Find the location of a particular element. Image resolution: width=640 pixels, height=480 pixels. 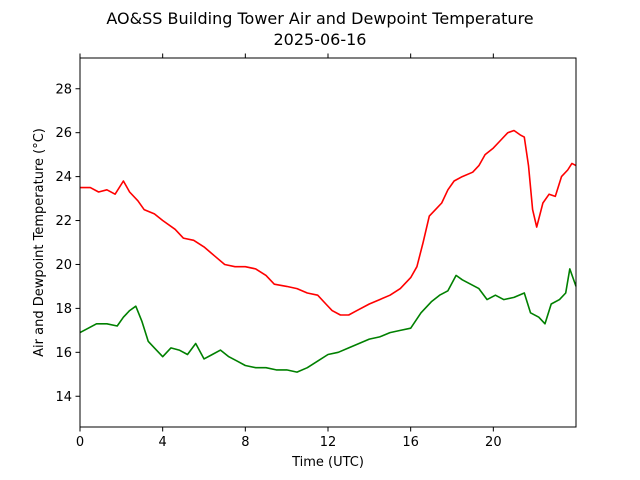

y-tick-label-5: 24 is located at coordinates (63, 177).